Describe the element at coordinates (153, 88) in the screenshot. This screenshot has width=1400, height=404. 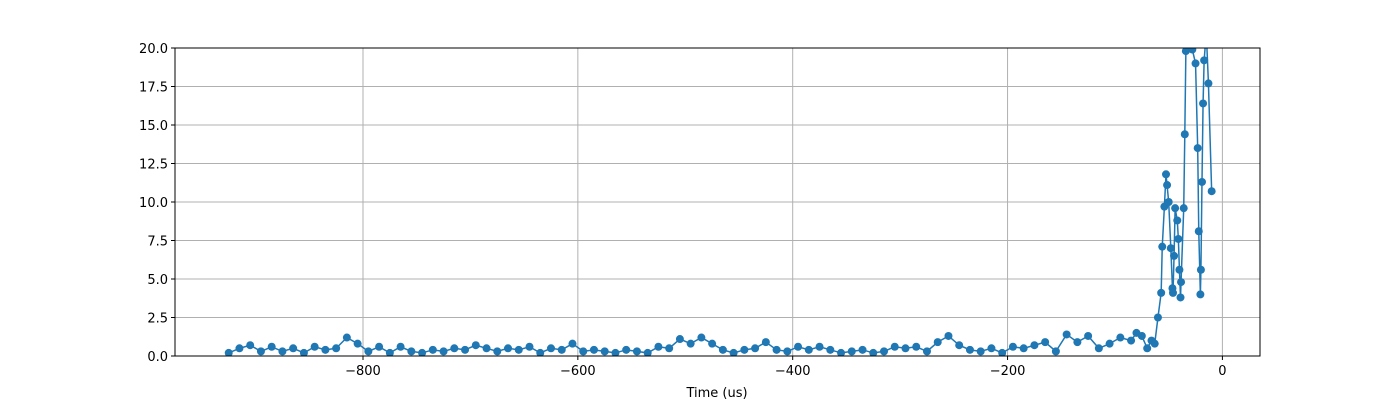
I see `y-tick-label: 17.5` at that location.